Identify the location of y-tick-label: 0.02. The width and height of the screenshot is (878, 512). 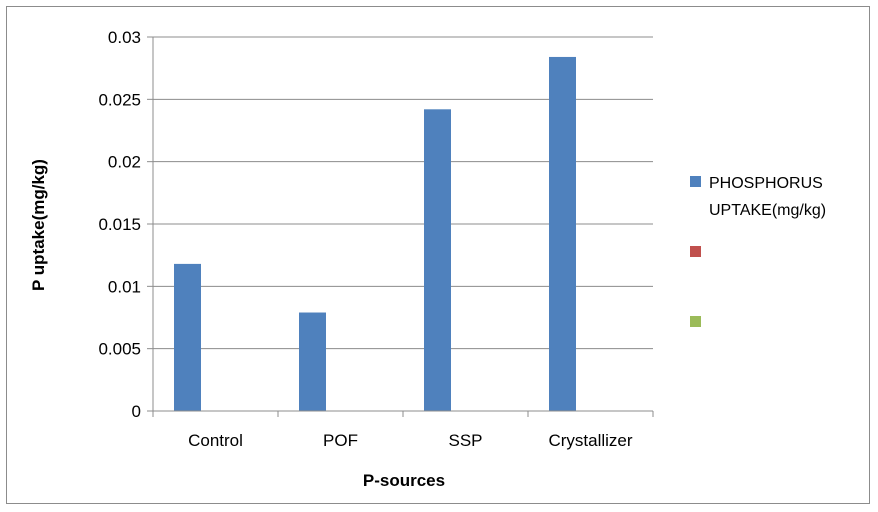
(124, 162).